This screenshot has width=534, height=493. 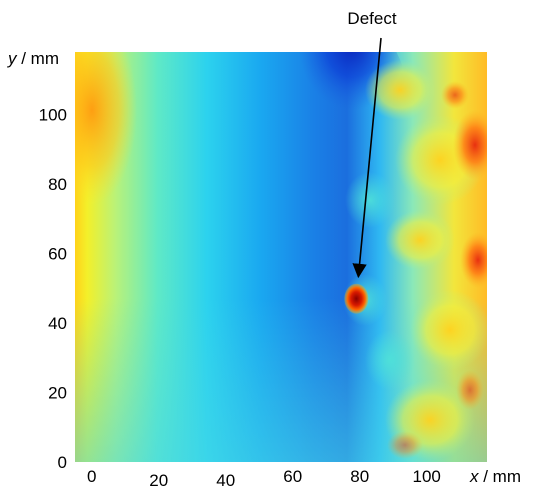 What do you see at coordinates (57, 184) in the screenshot?
I see `y-tick-label: 80` at bounding box center [57, 184].